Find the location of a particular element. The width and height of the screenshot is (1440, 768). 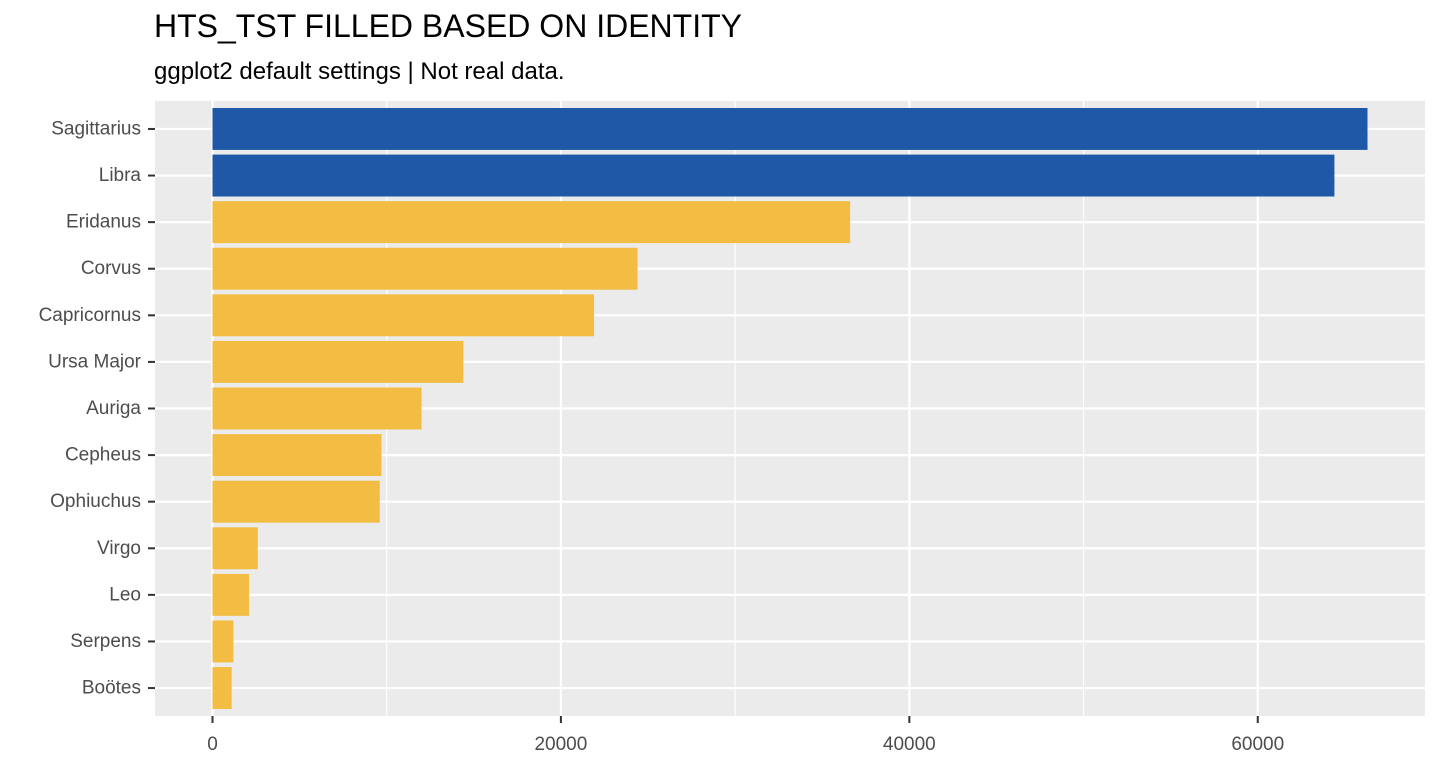

y-tick-label: Ophiuchus is located at coordinates (95, 501).